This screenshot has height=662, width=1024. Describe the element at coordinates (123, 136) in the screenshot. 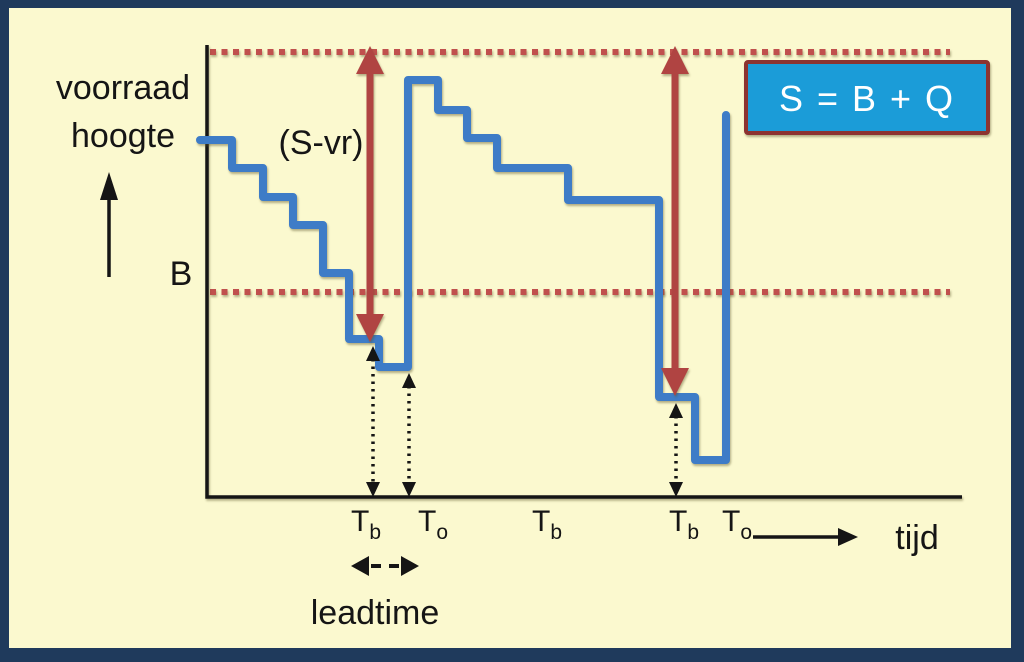

I see `y-axis-label-line2: hoogte` at that location.